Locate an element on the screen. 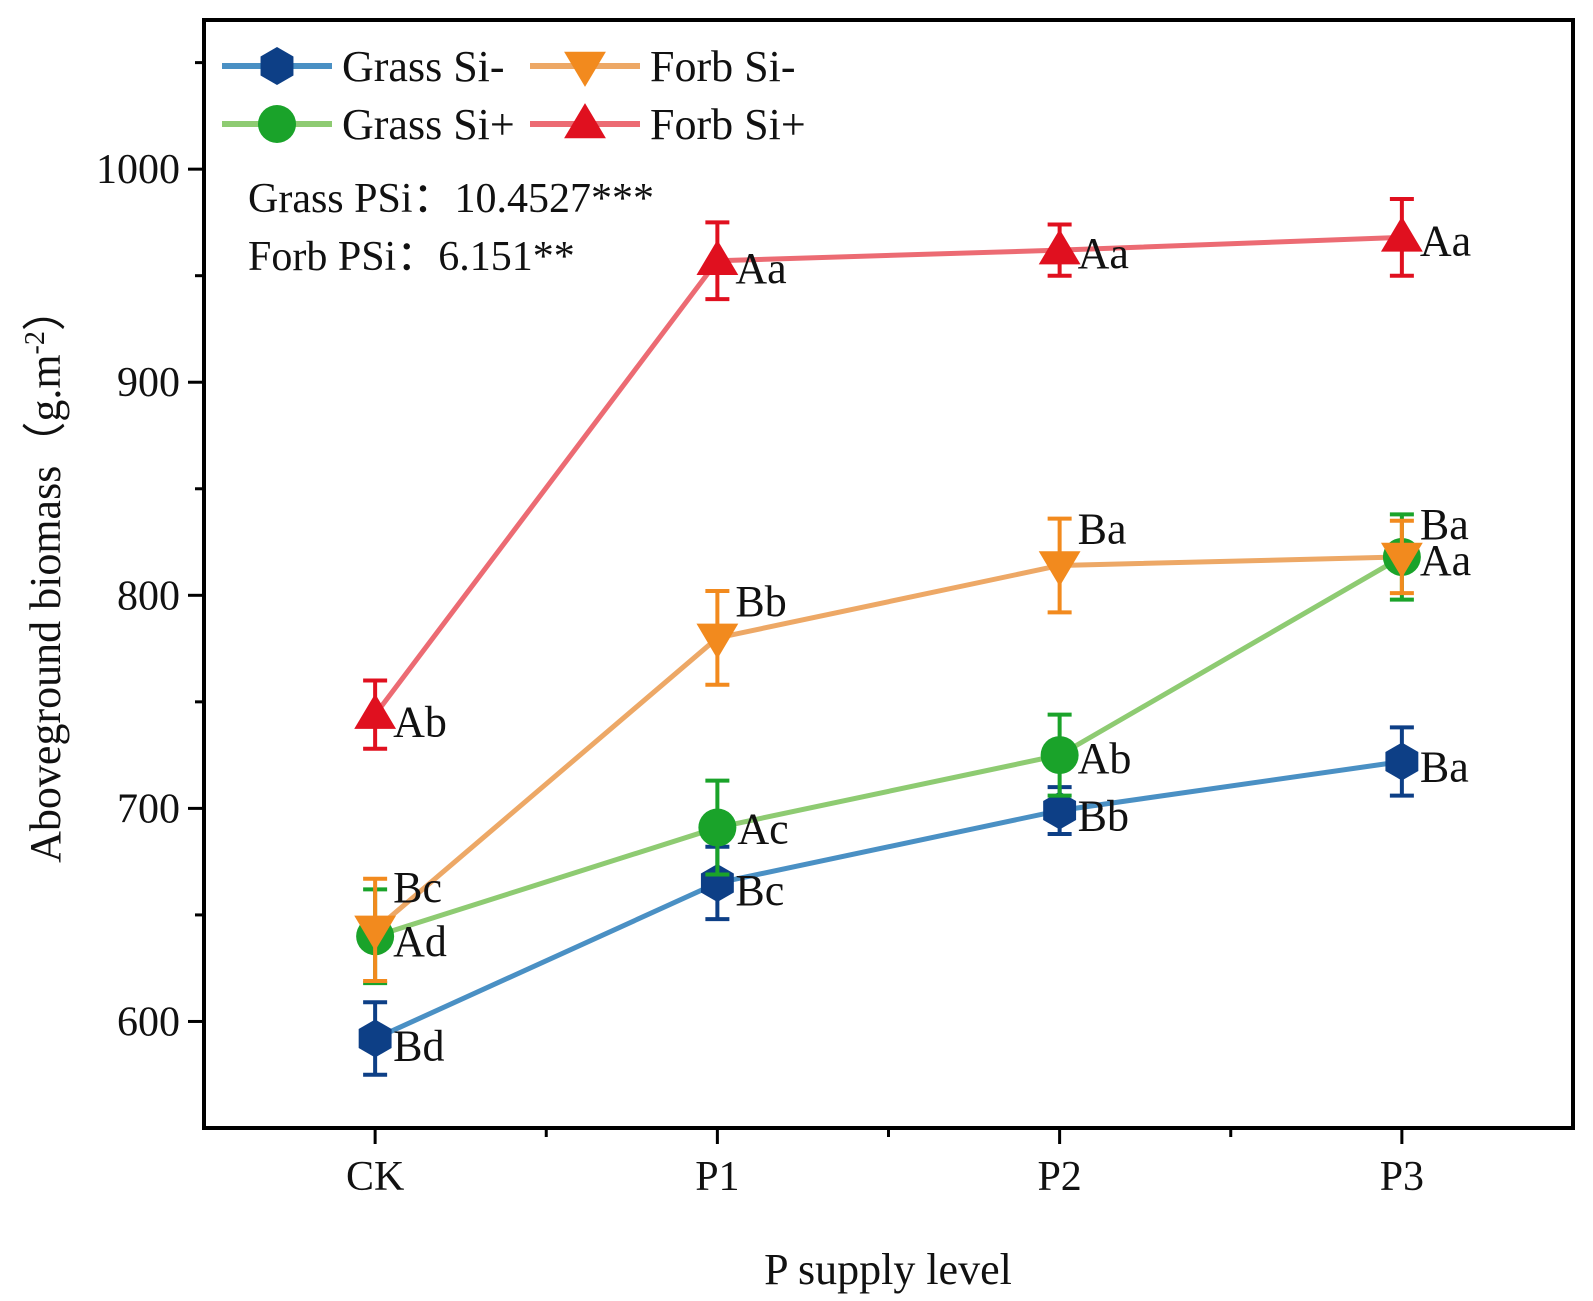  legend-item: Grass Si+ is located at coordinates (368, 124).